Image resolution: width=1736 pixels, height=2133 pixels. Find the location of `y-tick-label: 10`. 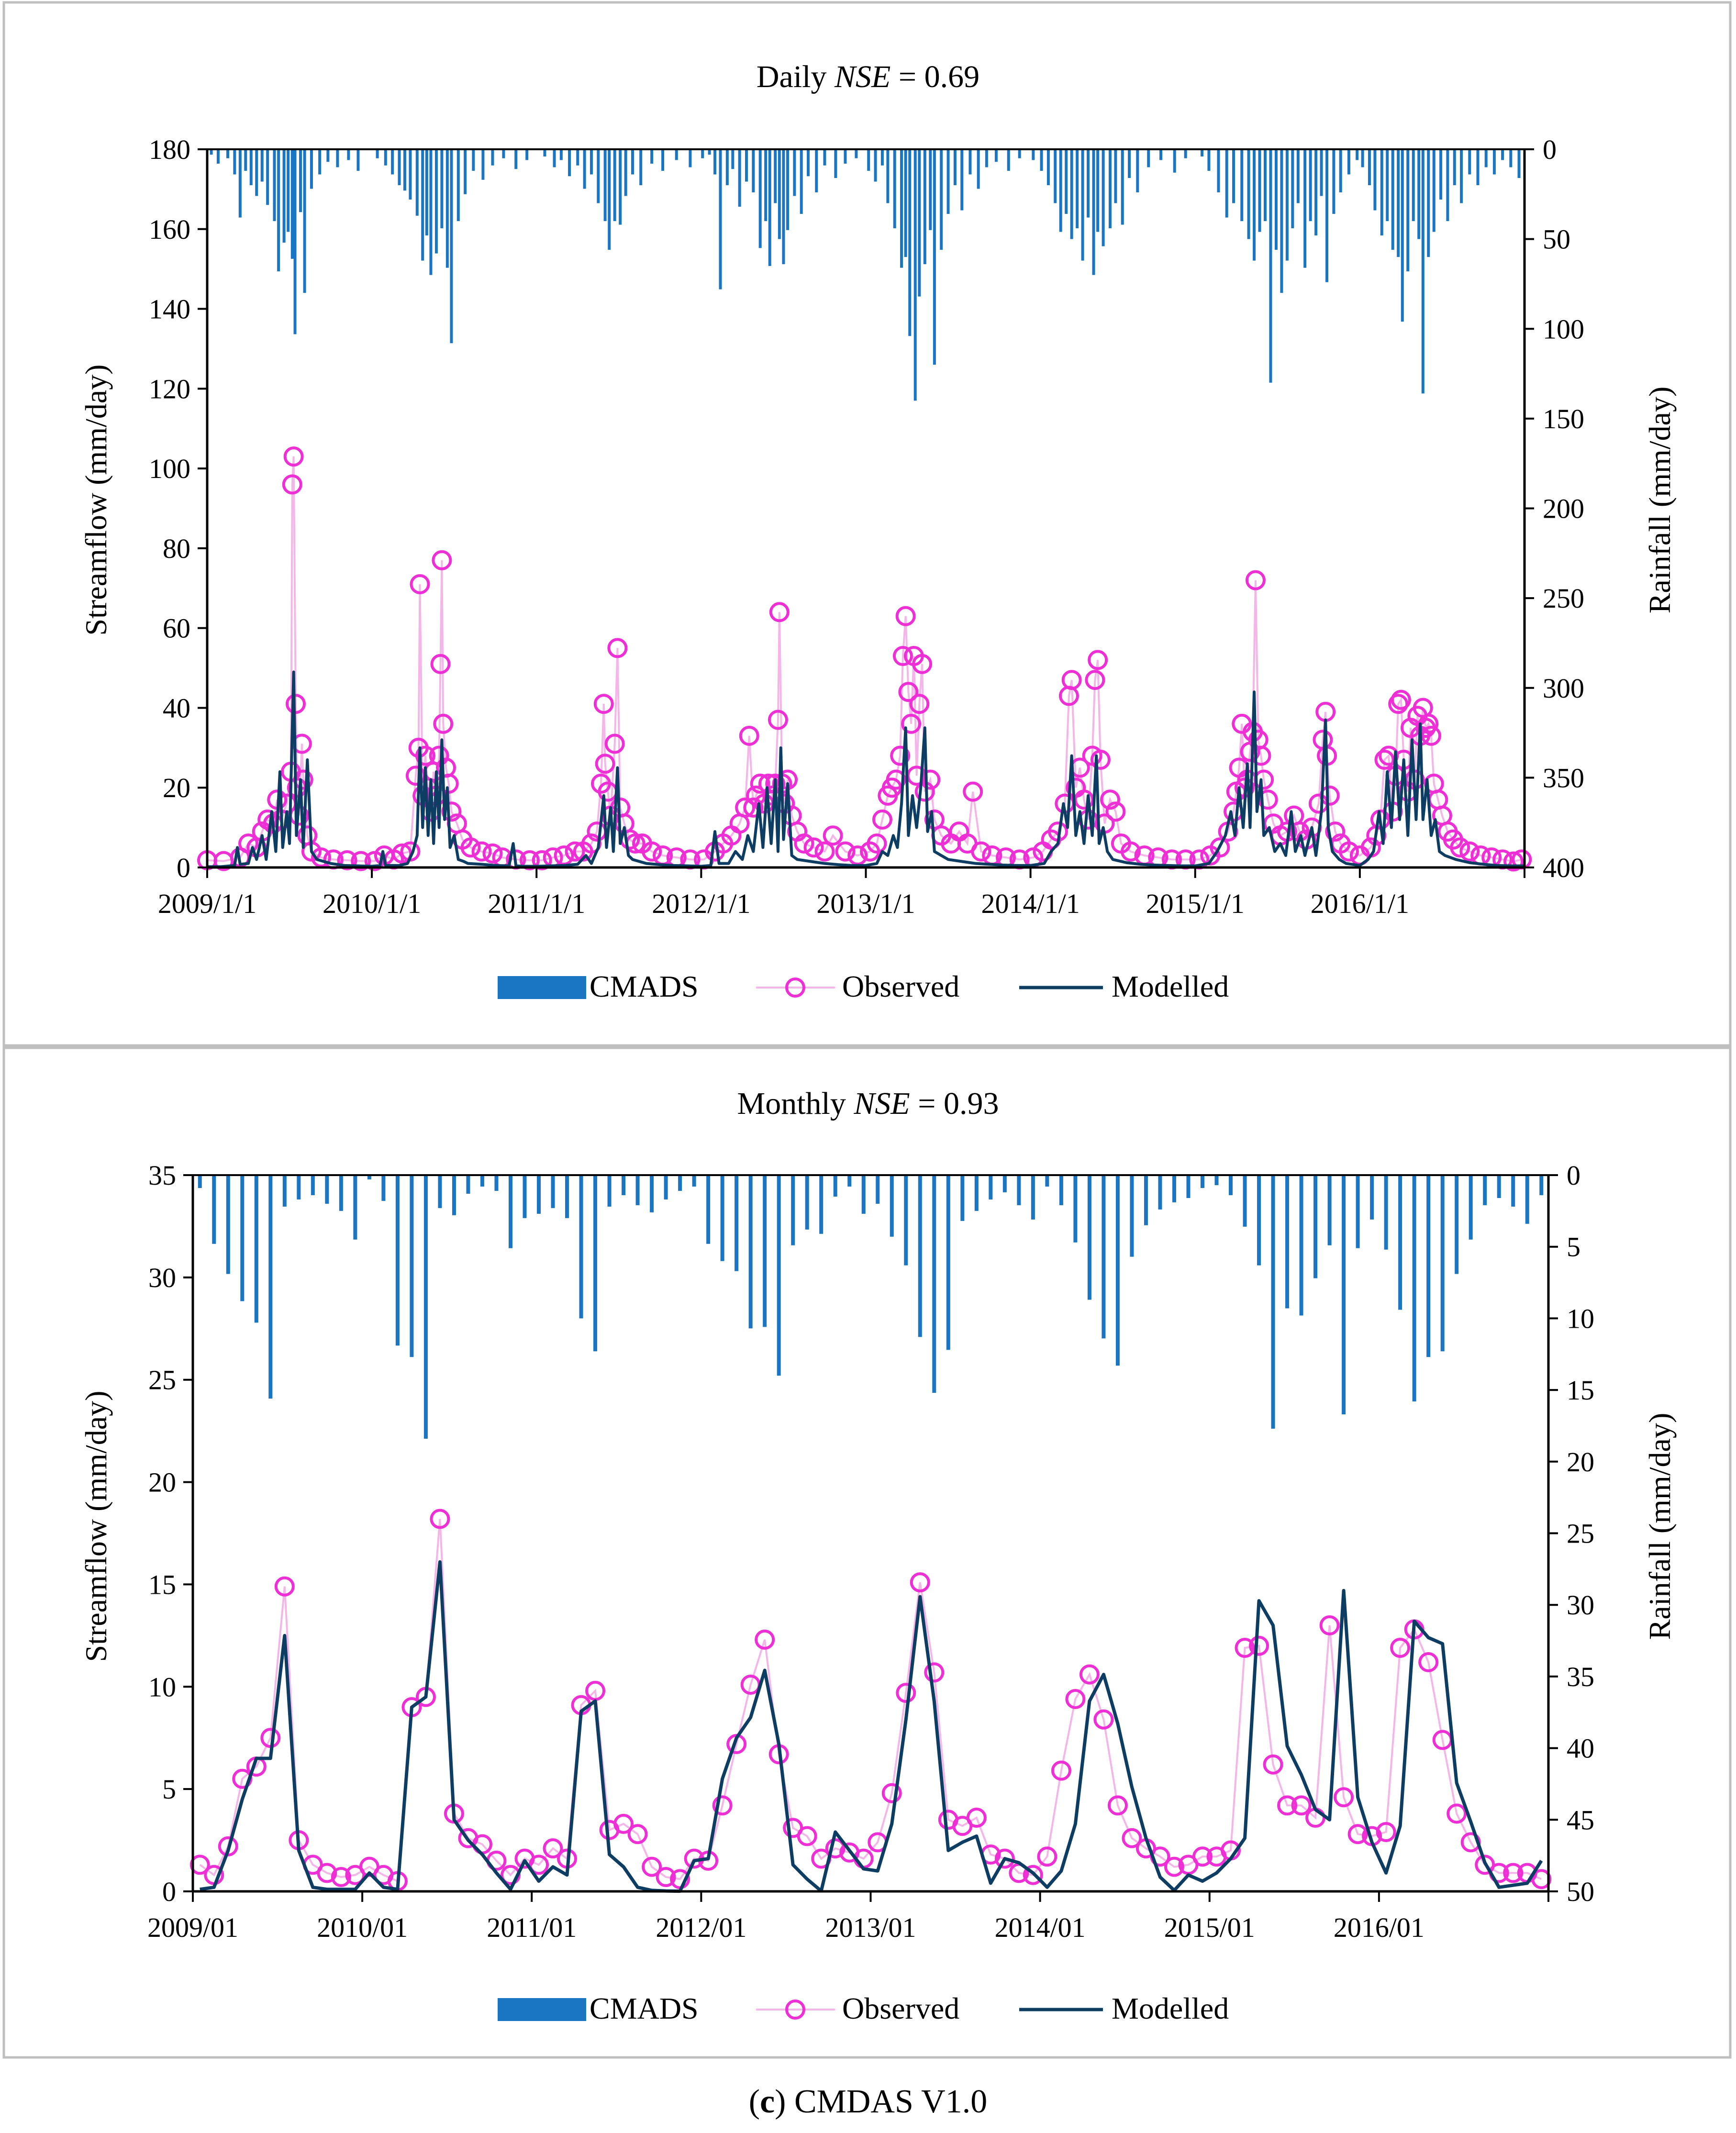

y-tick-label: 10 is located at coordinates (162, 1687).